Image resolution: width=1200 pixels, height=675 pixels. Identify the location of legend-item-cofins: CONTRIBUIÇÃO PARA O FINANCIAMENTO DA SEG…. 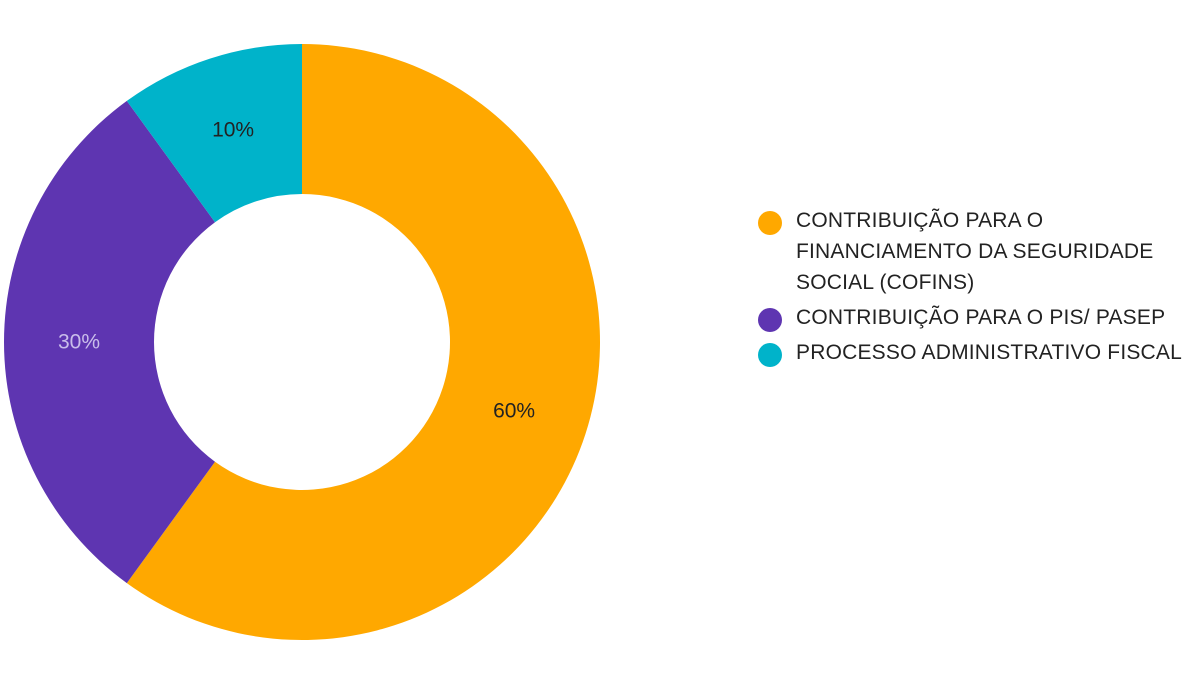
(973, 251).